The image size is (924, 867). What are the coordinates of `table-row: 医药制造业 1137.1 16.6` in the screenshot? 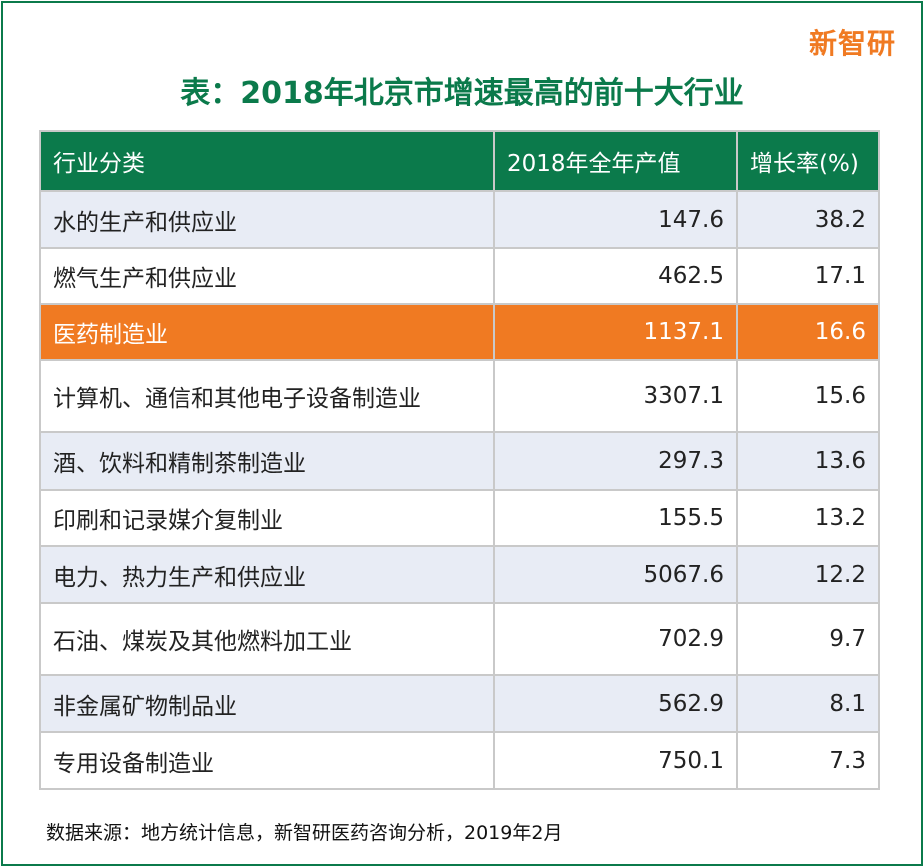 It's located at (459, 332).